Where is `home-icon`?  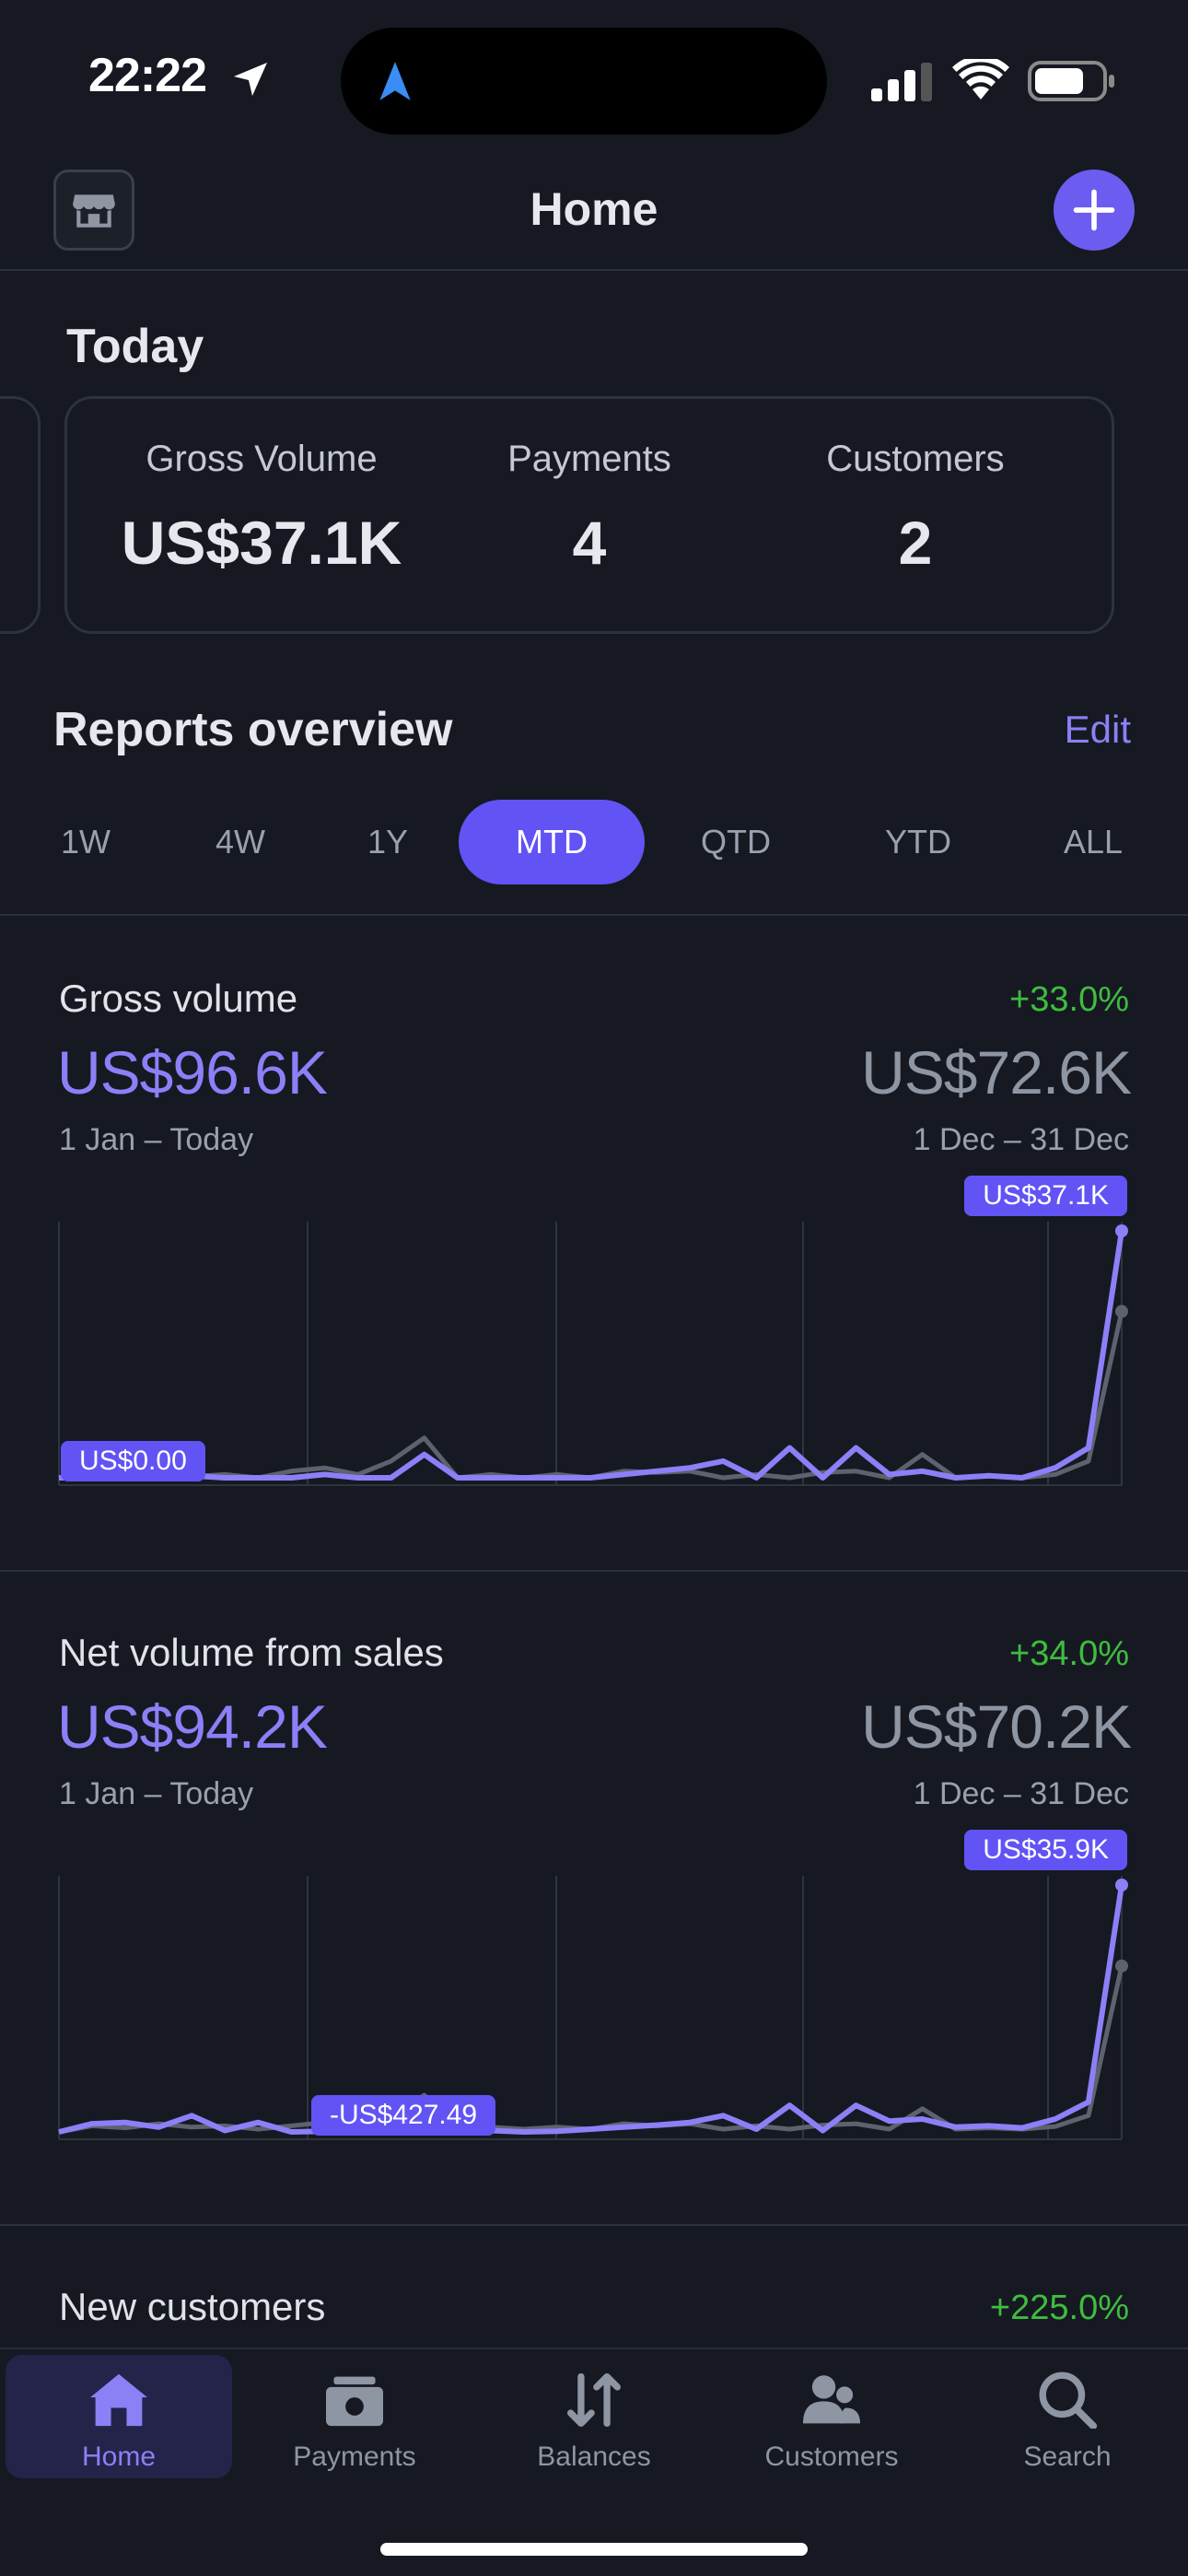
home-icon is located at coordinates (119, 2400).